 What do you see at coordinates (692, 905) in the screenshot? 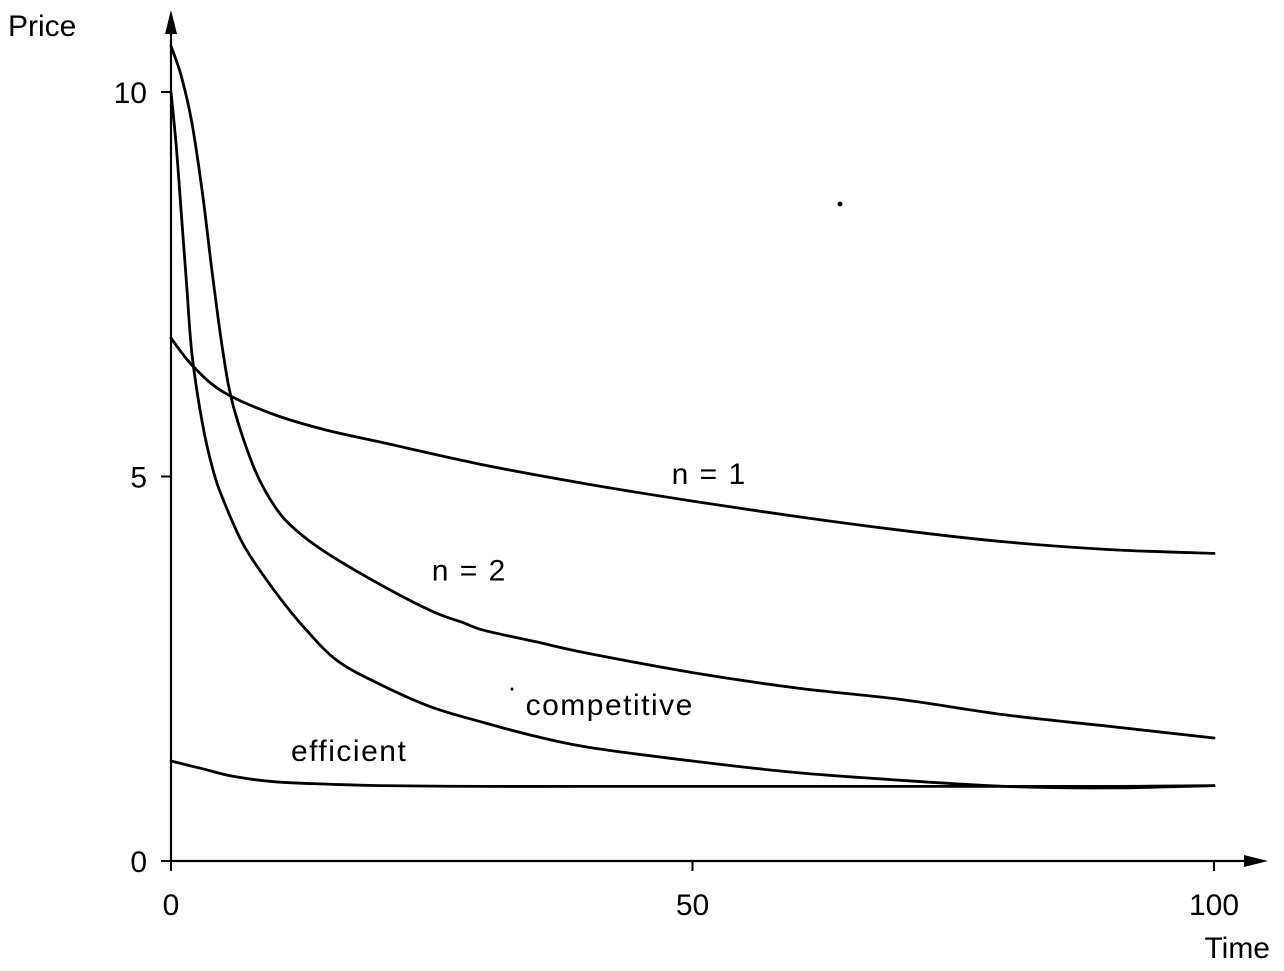
I see `x-tick-label-50: 50` at bounding box center [692, 905].